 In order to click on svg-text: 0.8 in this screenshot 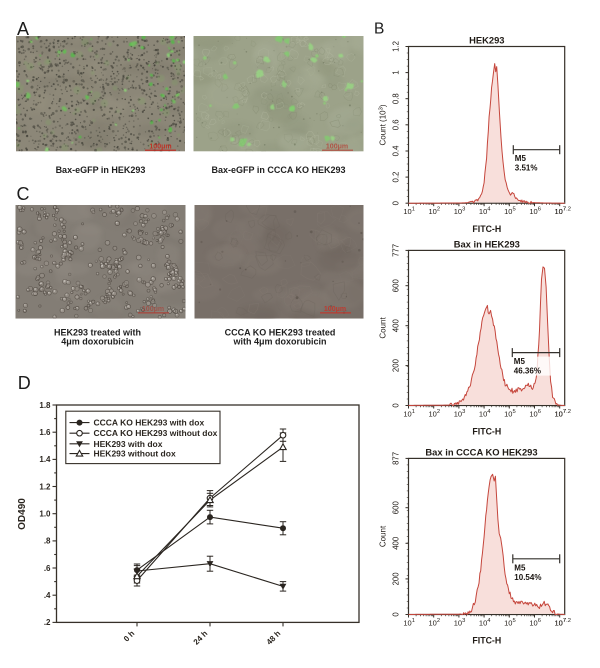, I will do `click(396, 98)`.